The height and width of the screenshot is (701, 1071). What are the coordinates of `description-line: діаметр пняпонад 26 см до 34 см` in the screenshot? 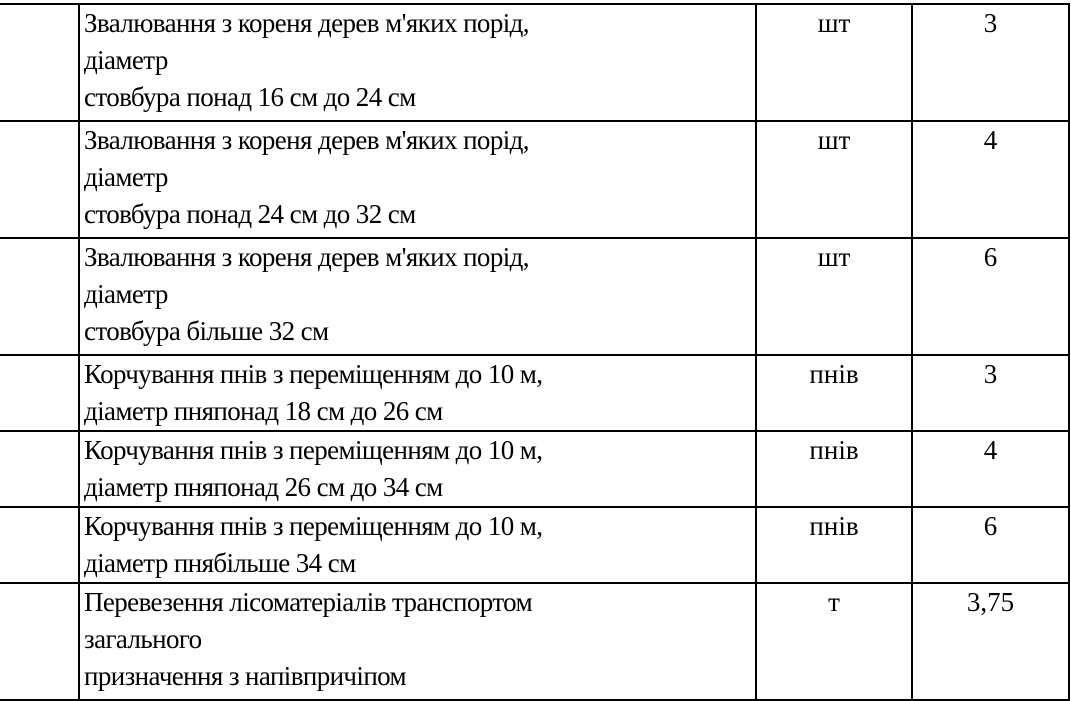 It's located at (263, 487).